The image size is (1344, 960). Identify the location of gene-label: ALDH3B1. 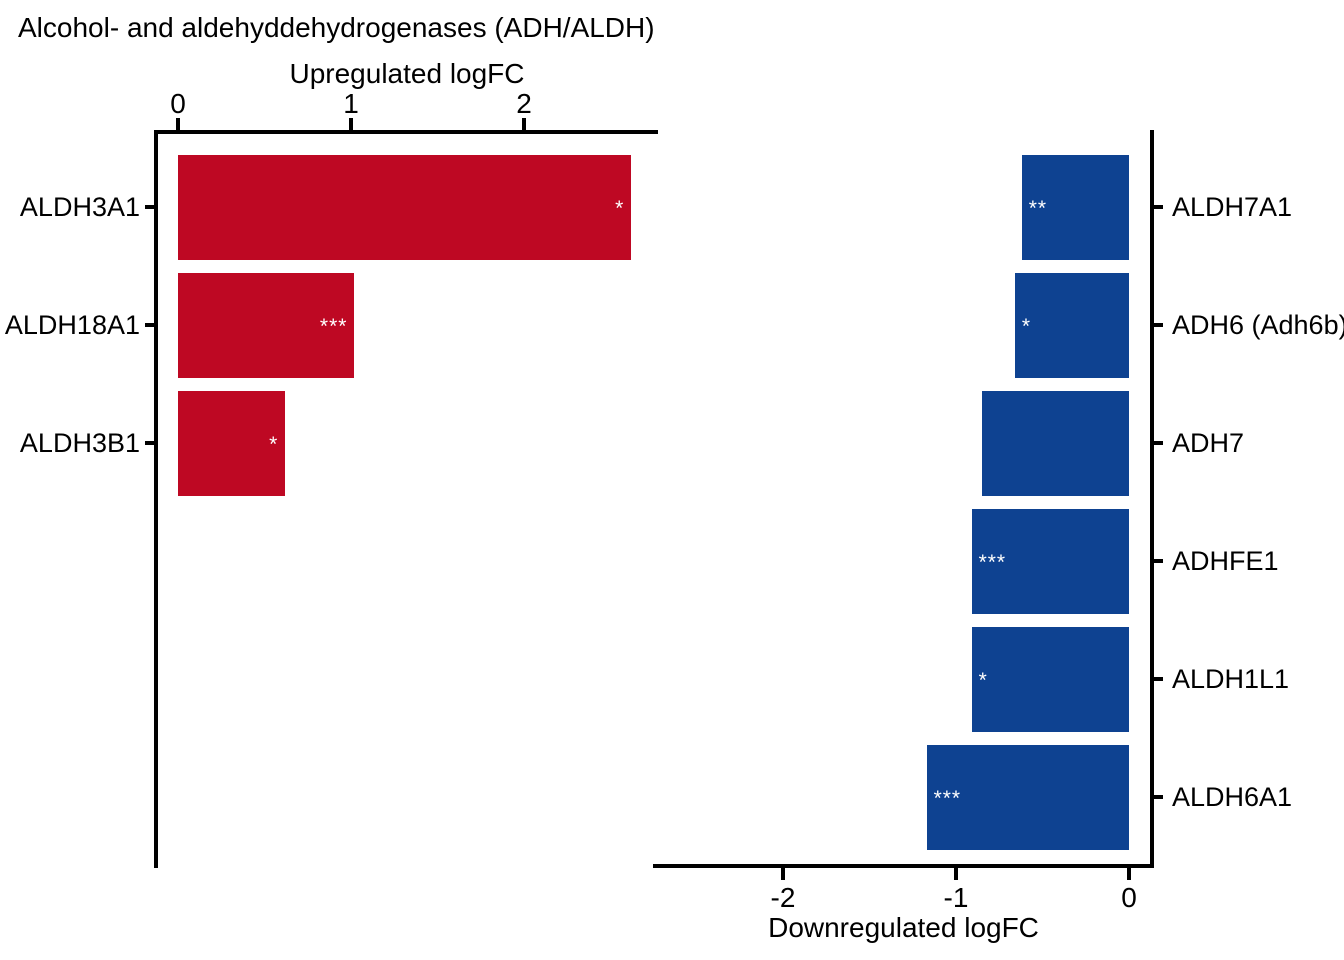
(79, 442).